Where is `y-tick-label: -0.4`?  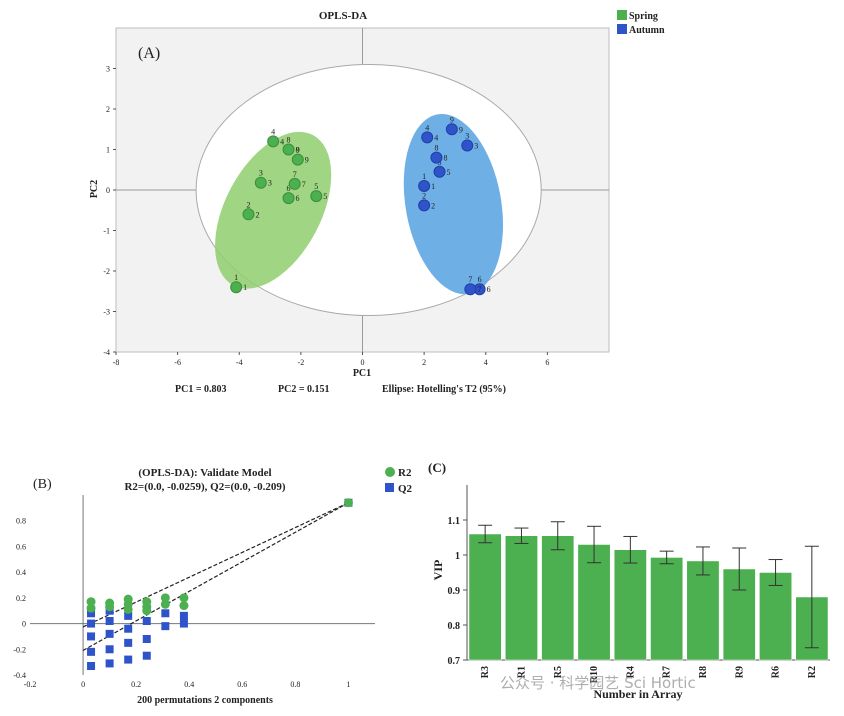 y-tick-label: -0.4 is located at coordinates (19, 675).